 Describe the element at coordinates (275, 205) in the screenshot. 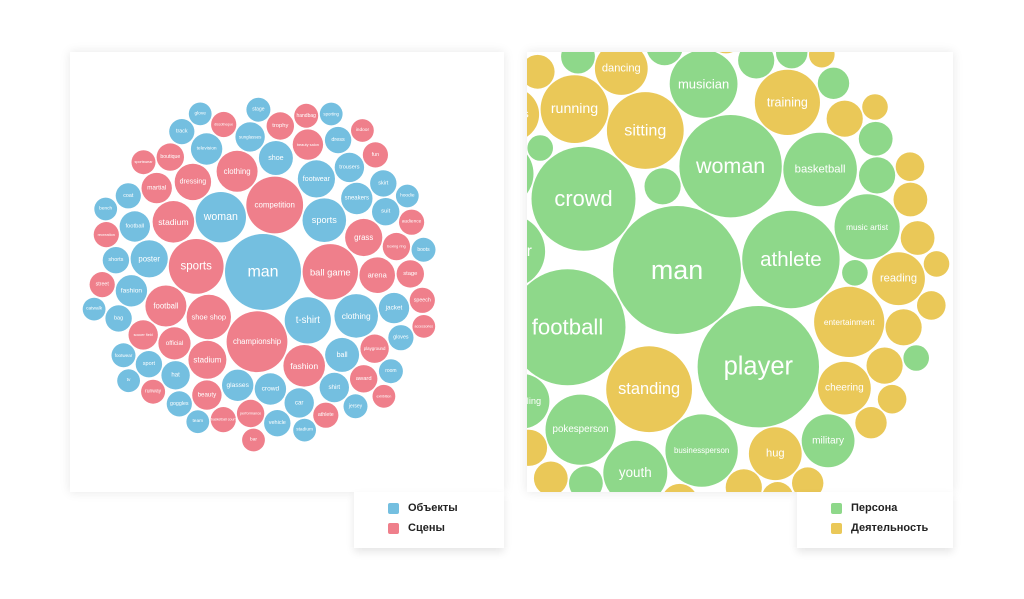

I see `bubble-competition-label: competition` at that location.